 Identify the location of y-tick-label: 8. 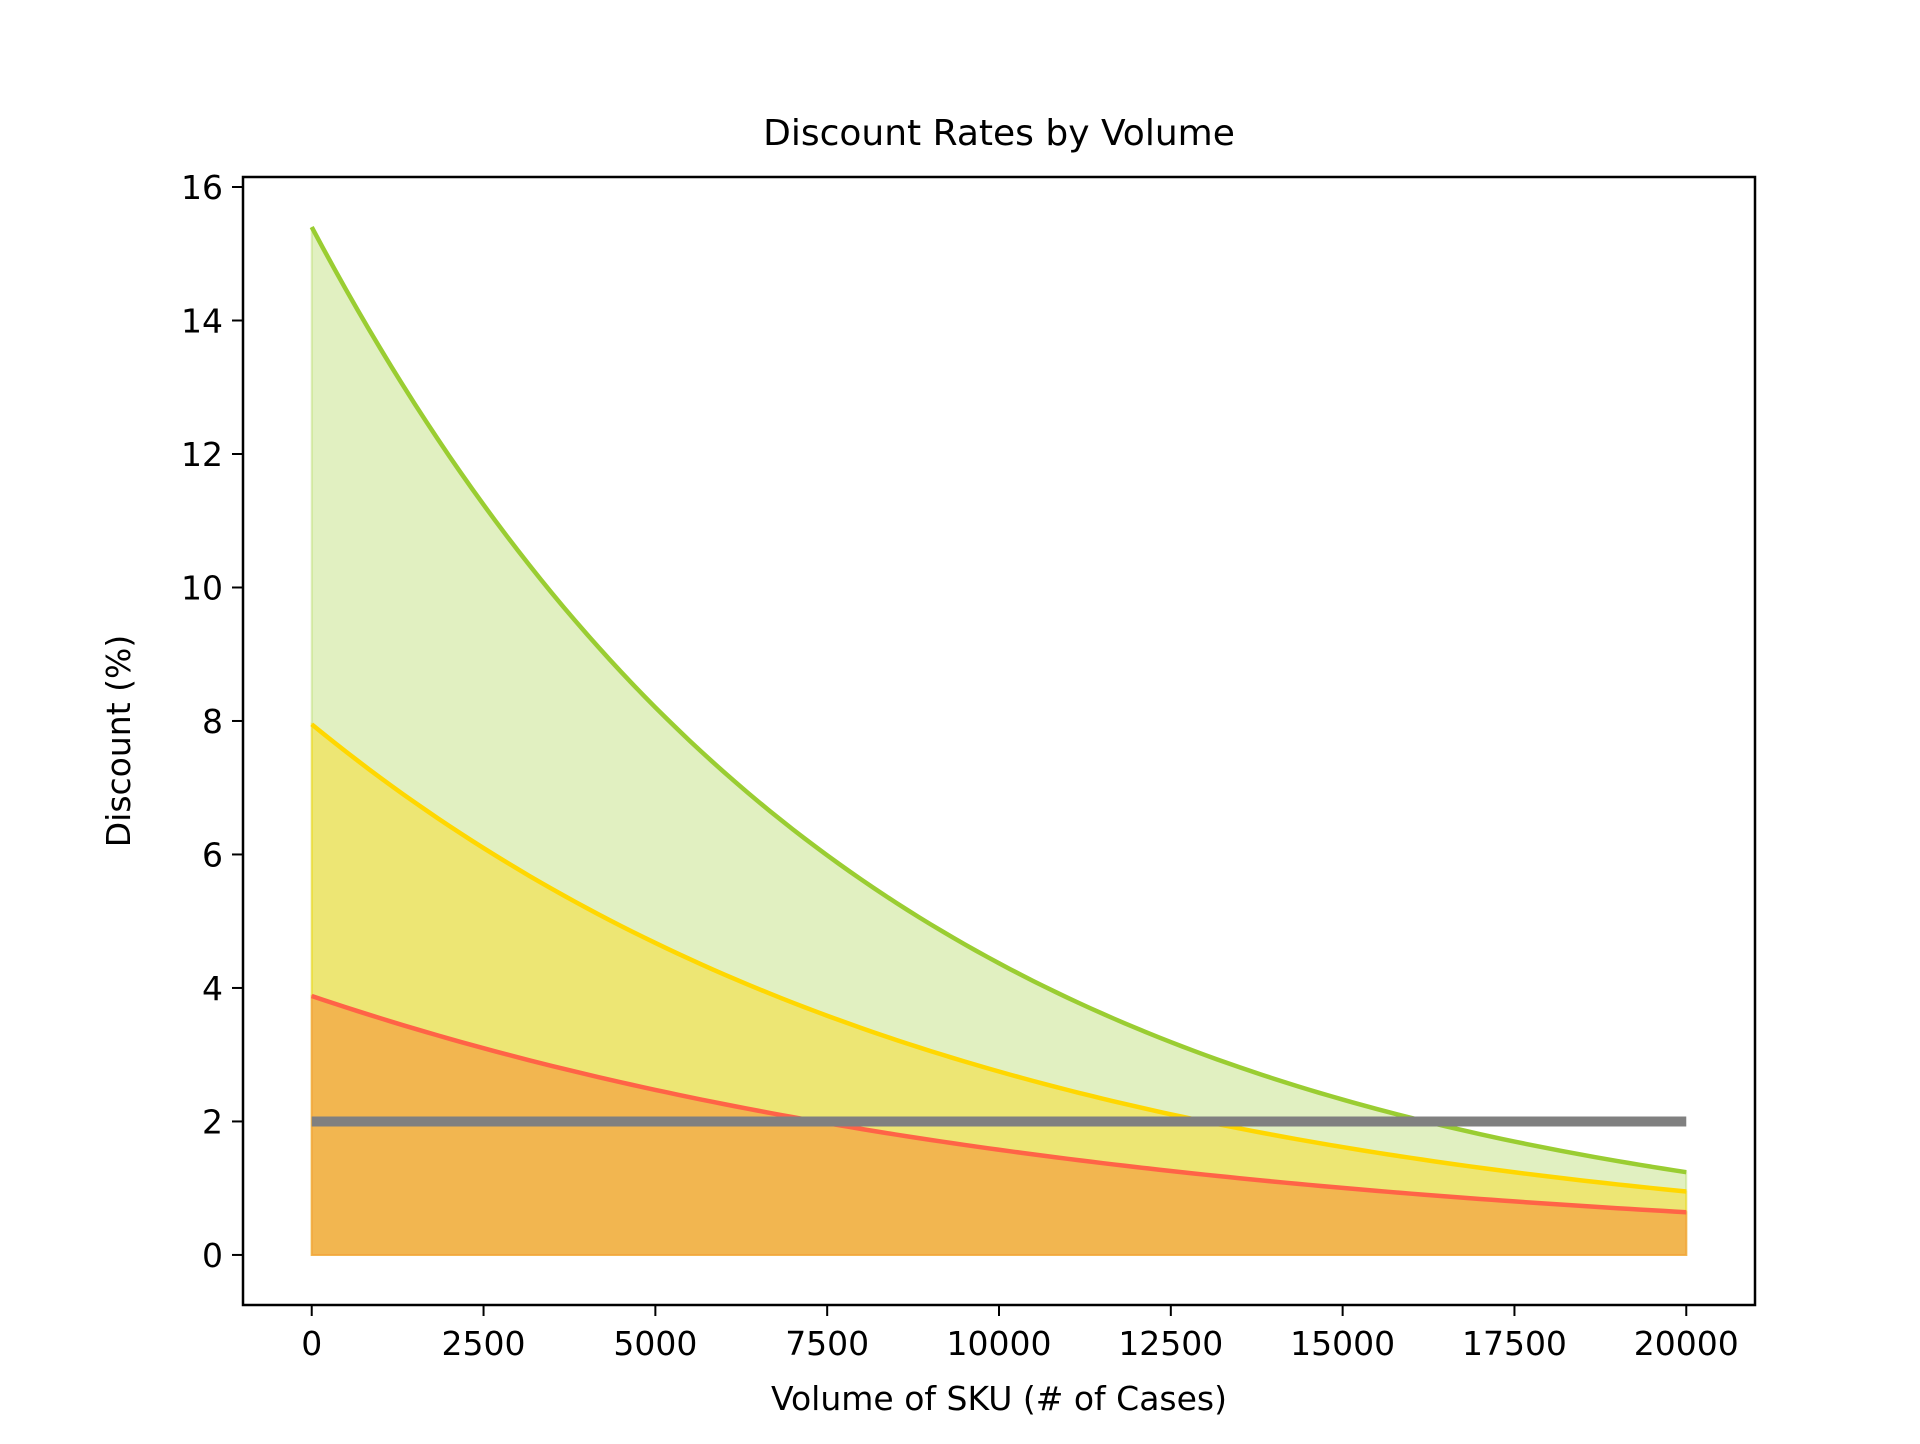
(212, 721).